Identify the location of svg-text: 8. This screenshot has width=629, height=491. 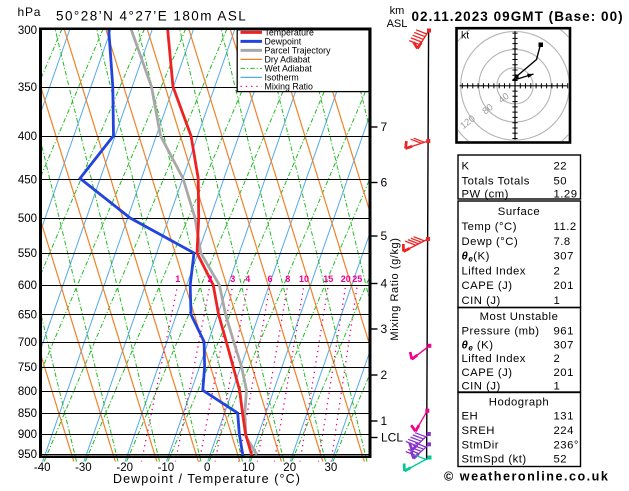
(287, 279).